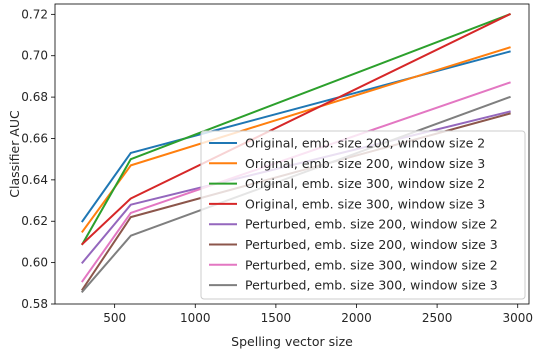 The width and height of the screenshot is (542, 358). I want to click on x-tick-label: 1500, so click(276, 318).